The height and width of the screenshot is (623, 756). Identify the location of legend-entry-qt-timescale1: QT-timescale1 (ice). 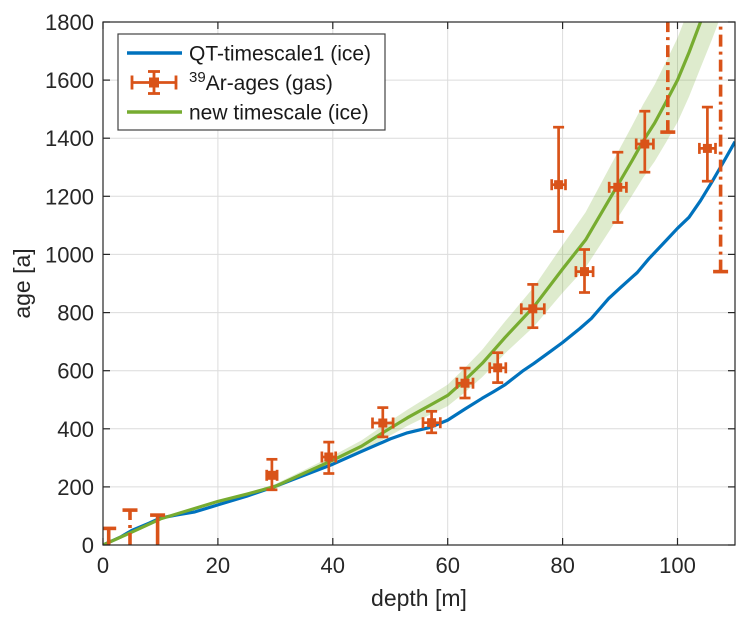
(249, 54).